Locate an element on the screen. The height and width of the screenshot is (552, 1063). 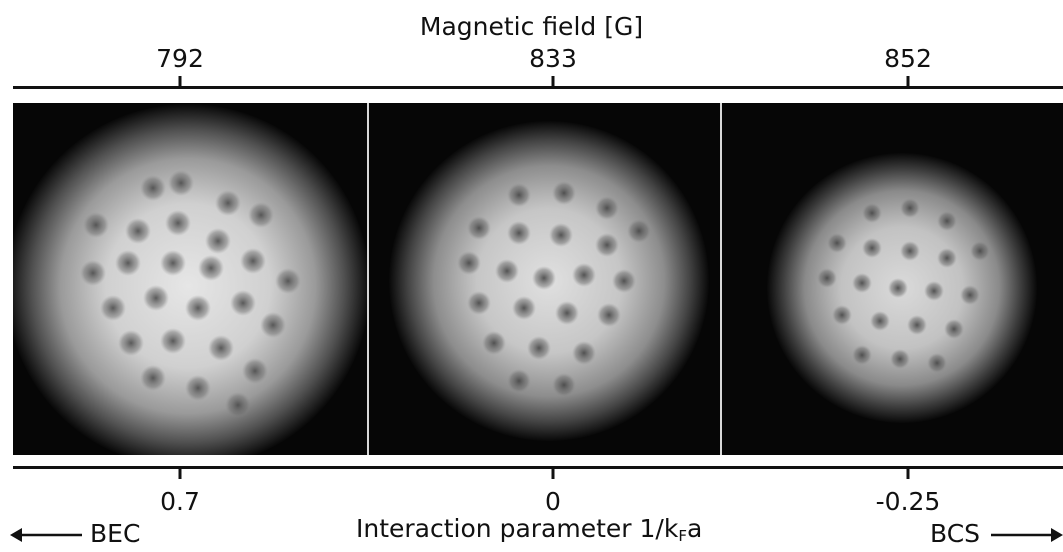
left-arrow-icon is located at coordinates (46, 535).